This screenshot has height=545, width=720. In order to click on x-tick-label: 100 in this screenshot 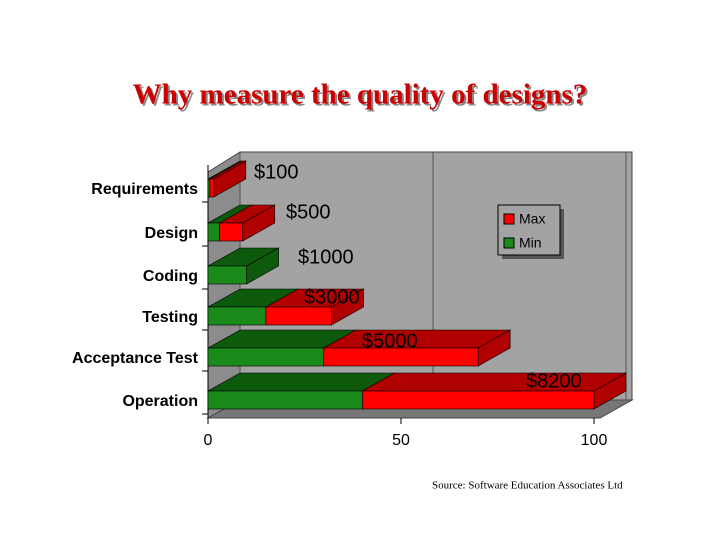, I will do `click(594, 440)`.